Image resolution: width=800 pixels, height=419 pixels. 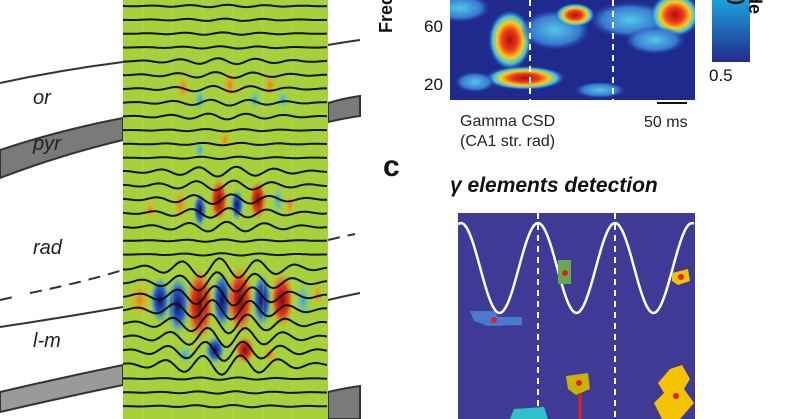 I want to click on lm-lower-band-right, so click(x=344, y=401).